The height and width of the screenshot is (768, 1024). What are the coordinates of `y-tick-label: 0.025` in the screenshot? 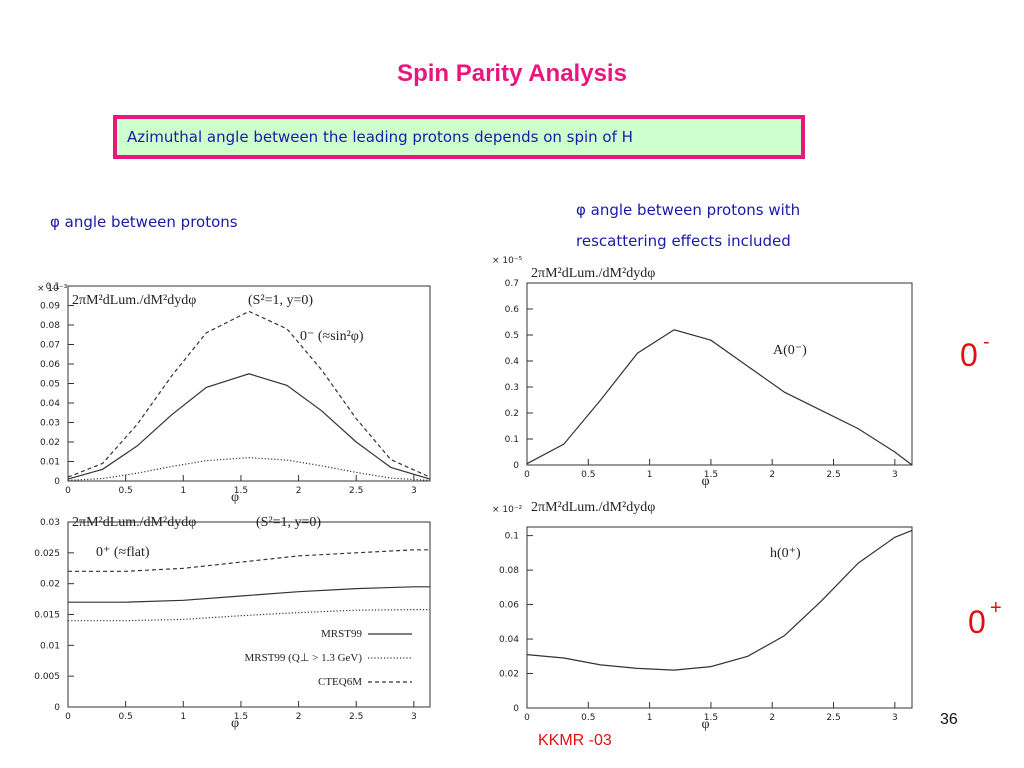 It's located at (47, 554).